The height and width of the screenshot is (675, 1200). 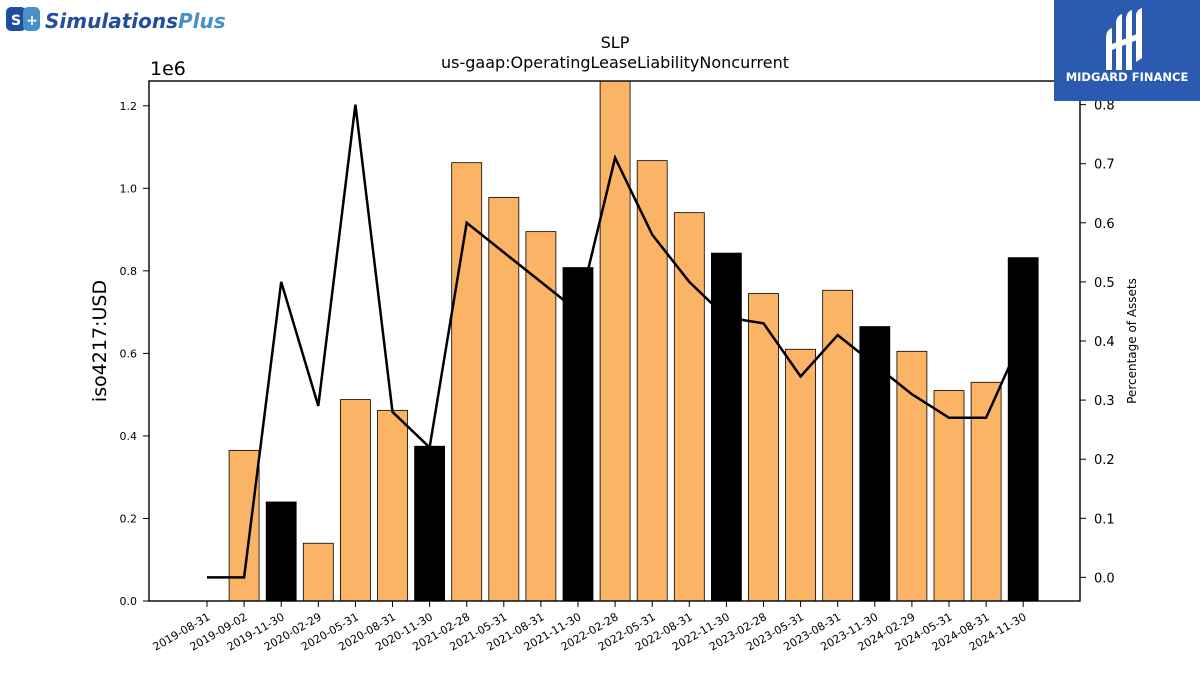 What do you see at coordinates (1104, 224) in the screenshot?
I see `y2-tick-label: 0.6` at bounding box center [1104, 224].